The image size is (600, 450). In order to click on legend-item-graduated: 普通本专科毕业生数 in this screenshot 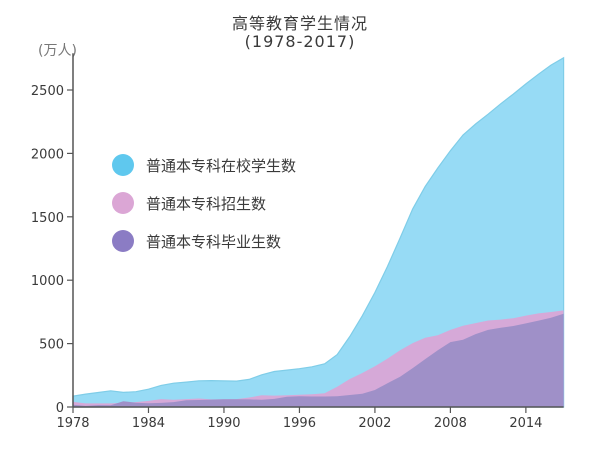, I will do `click(204, 241)`.